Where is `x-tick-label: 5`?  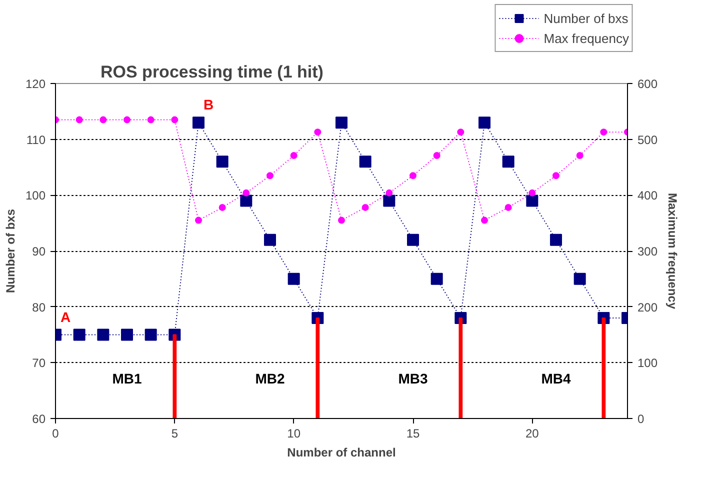 x-tick-label: 5 is located at coordinates (174, 433).